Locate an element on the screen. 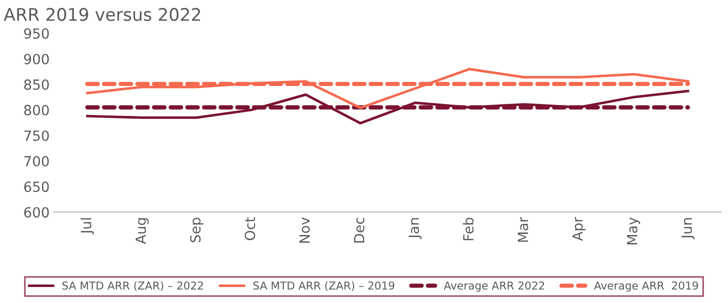  x-tick-label: Oct is located at coordinates (250, 228).